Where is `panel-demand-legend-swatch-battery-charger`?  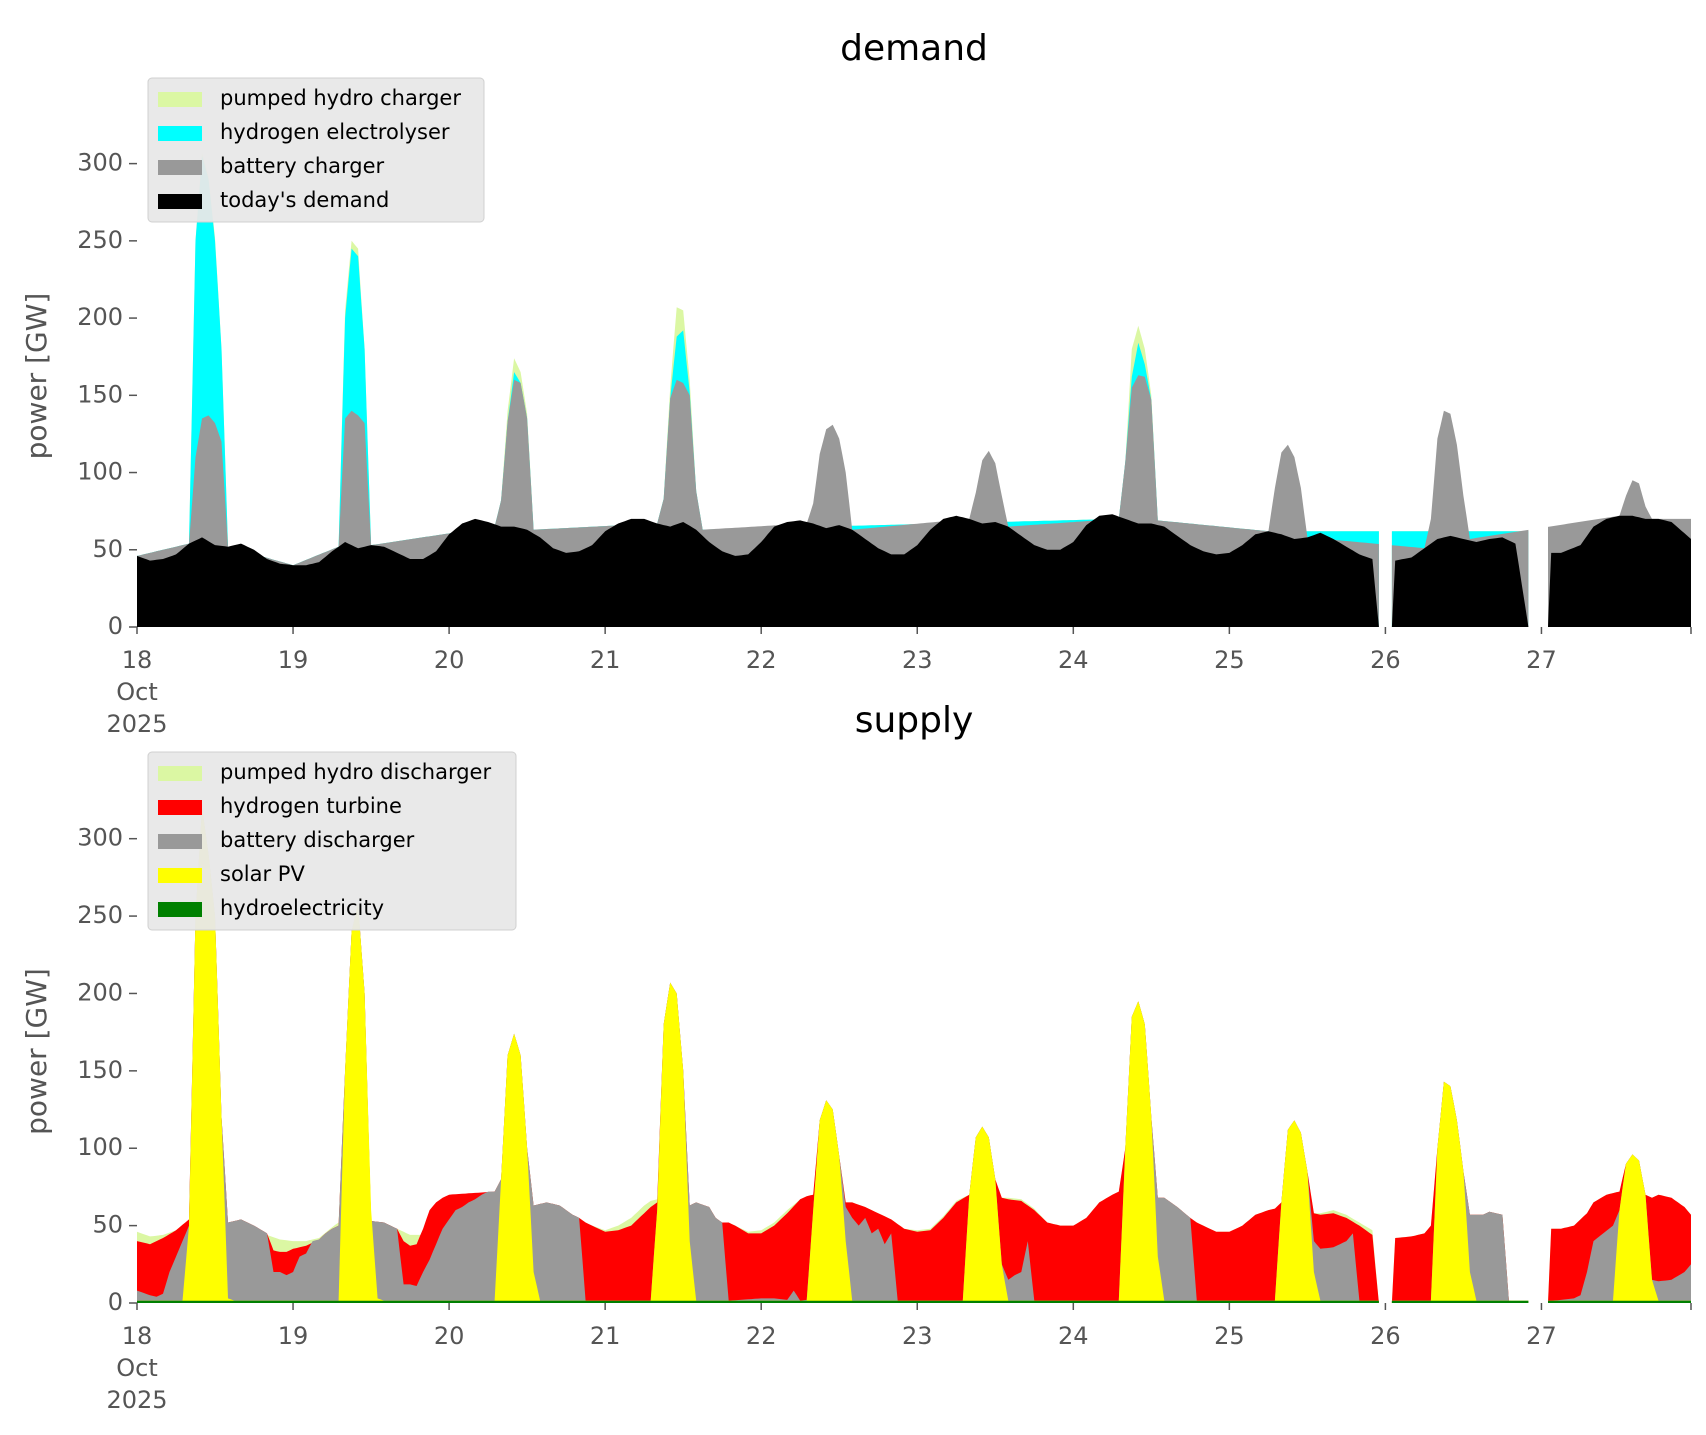 panel-demand-legend-swatch-battery-charger is located at coordinates (180, 167).